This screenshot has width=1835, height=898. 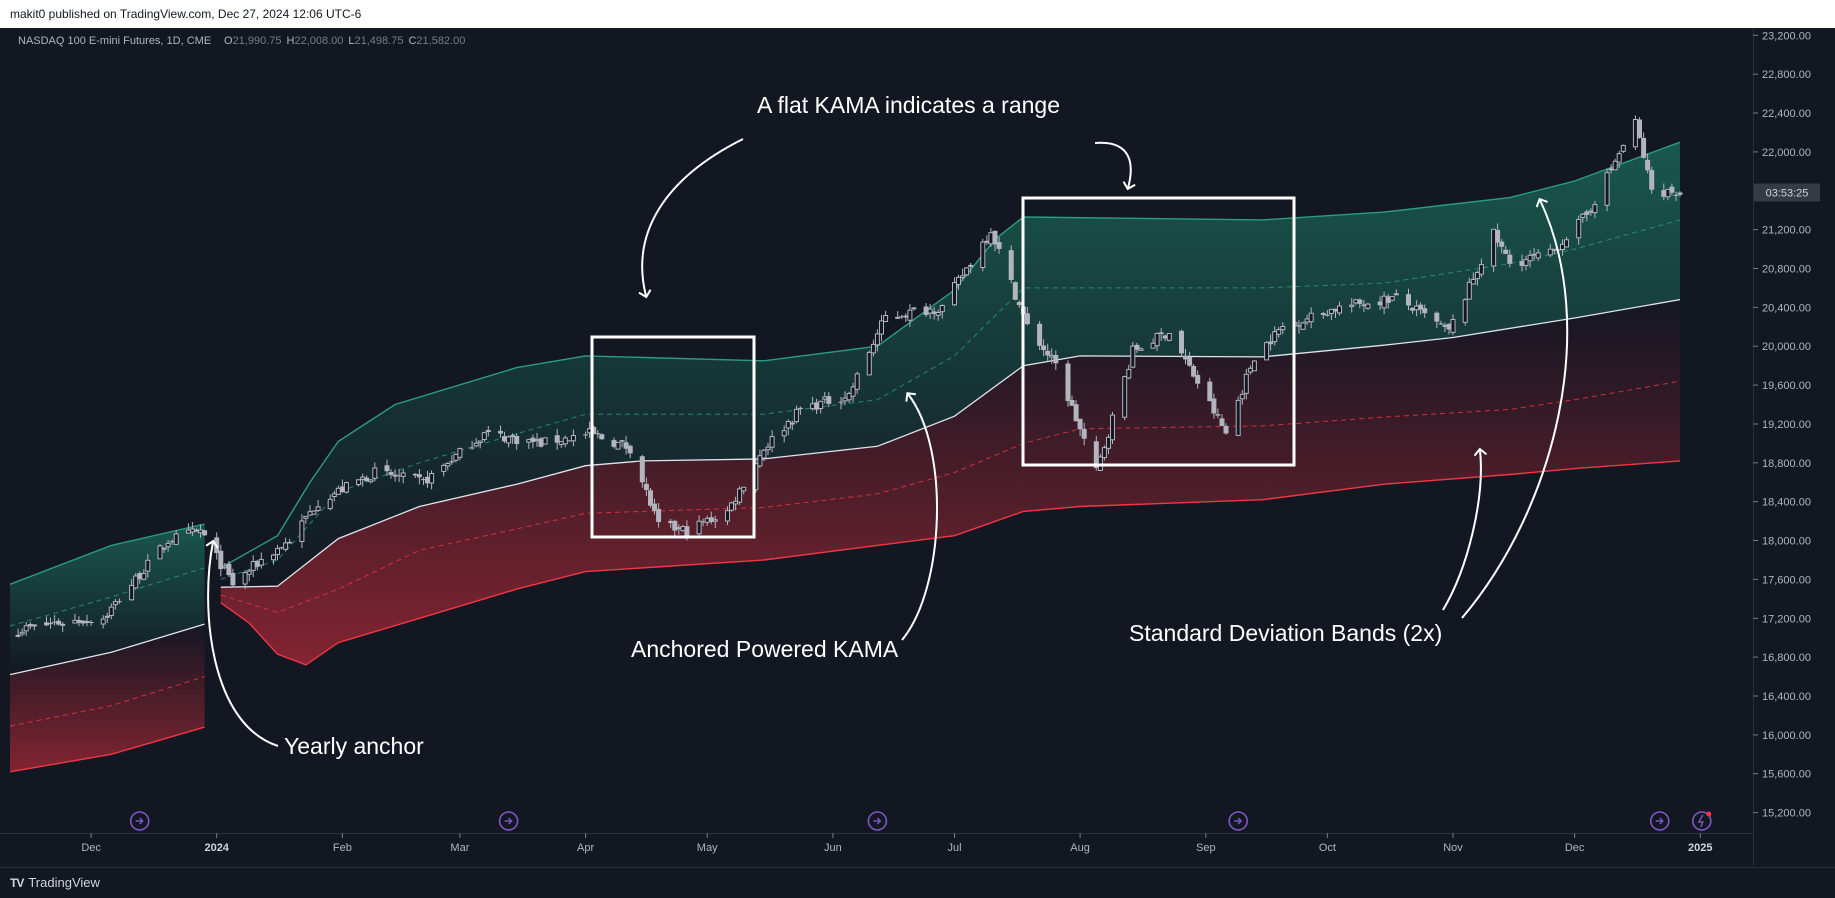 I want to click on arrow-flat-kama-right, so click(x=1115, y=166).